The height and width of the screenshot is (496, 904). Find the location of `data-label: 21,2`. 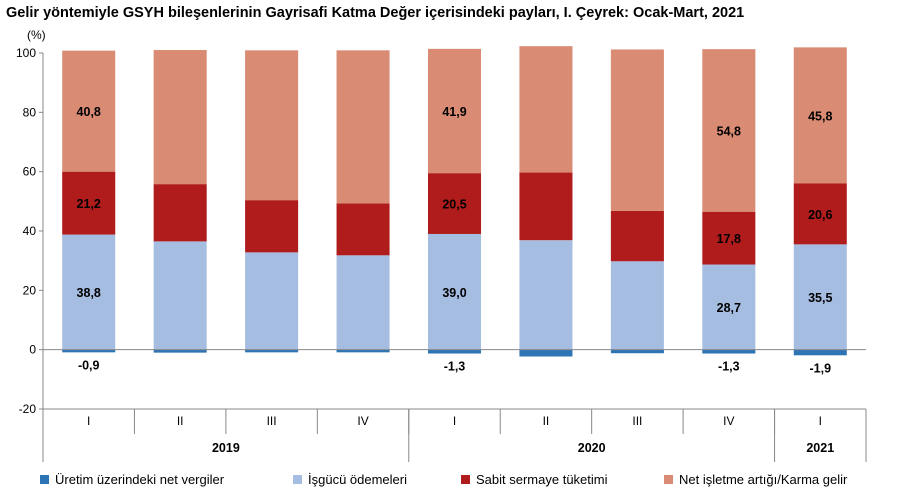

data-label: 21,2 is located at coordinates (89, 204).